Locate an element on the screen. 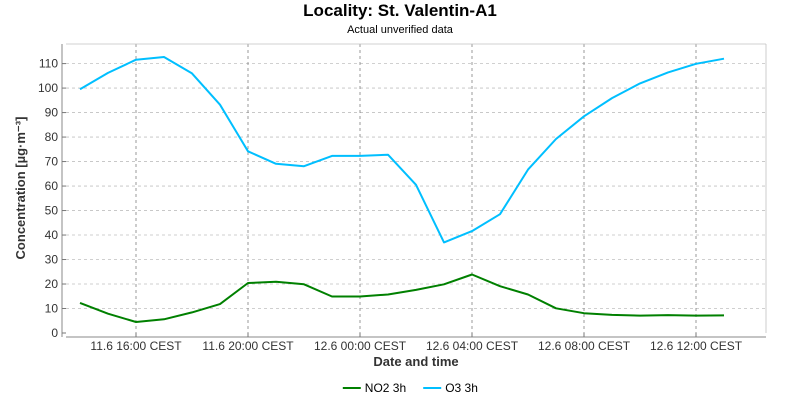 This screenshot has width=800, height=400. y-tick-label: 50 is located at coordinates (52, 211).